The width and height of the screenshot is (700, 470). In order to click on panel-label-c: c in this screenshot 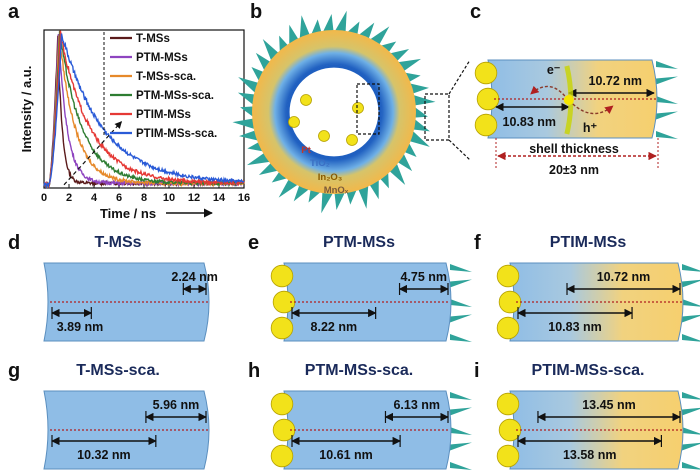, I will do `click(475, 12)`.